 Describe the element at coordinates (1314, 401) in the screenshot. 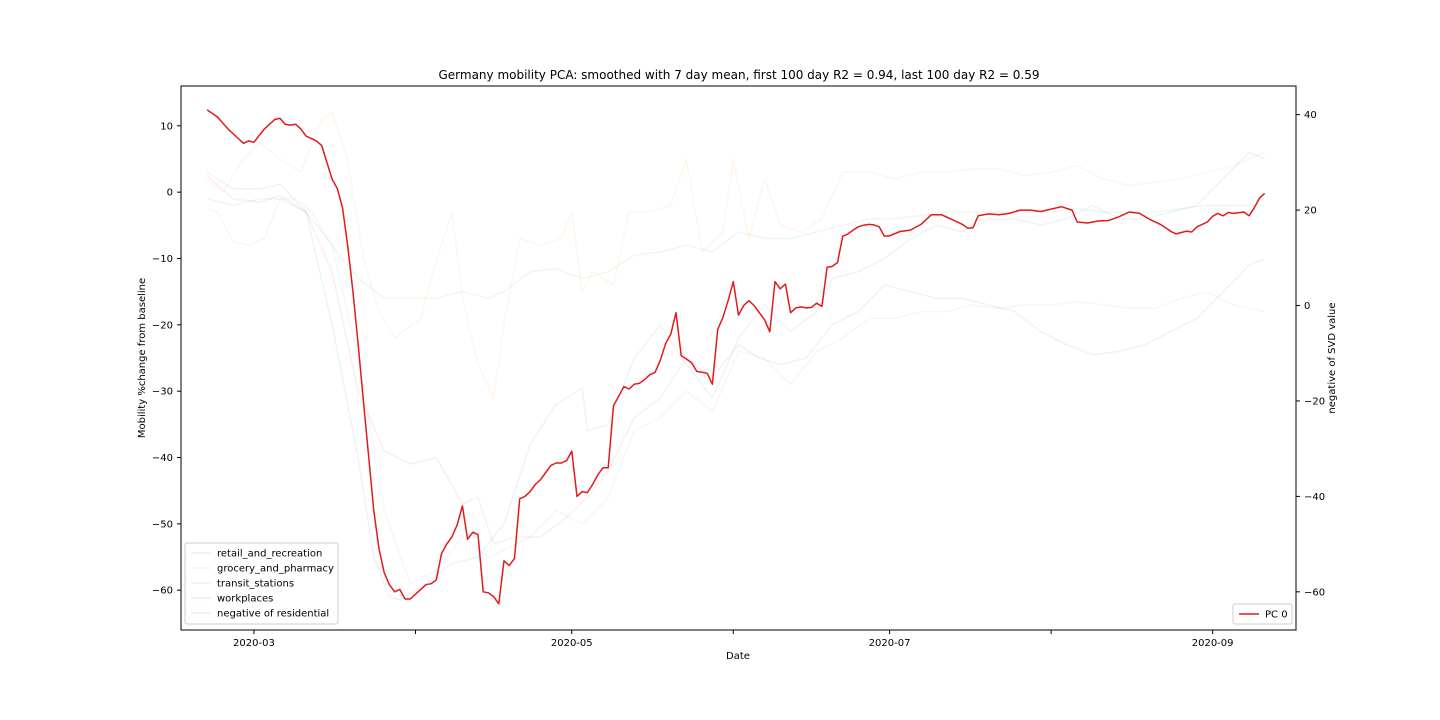

I see `right-tick-label: −20` at that location.